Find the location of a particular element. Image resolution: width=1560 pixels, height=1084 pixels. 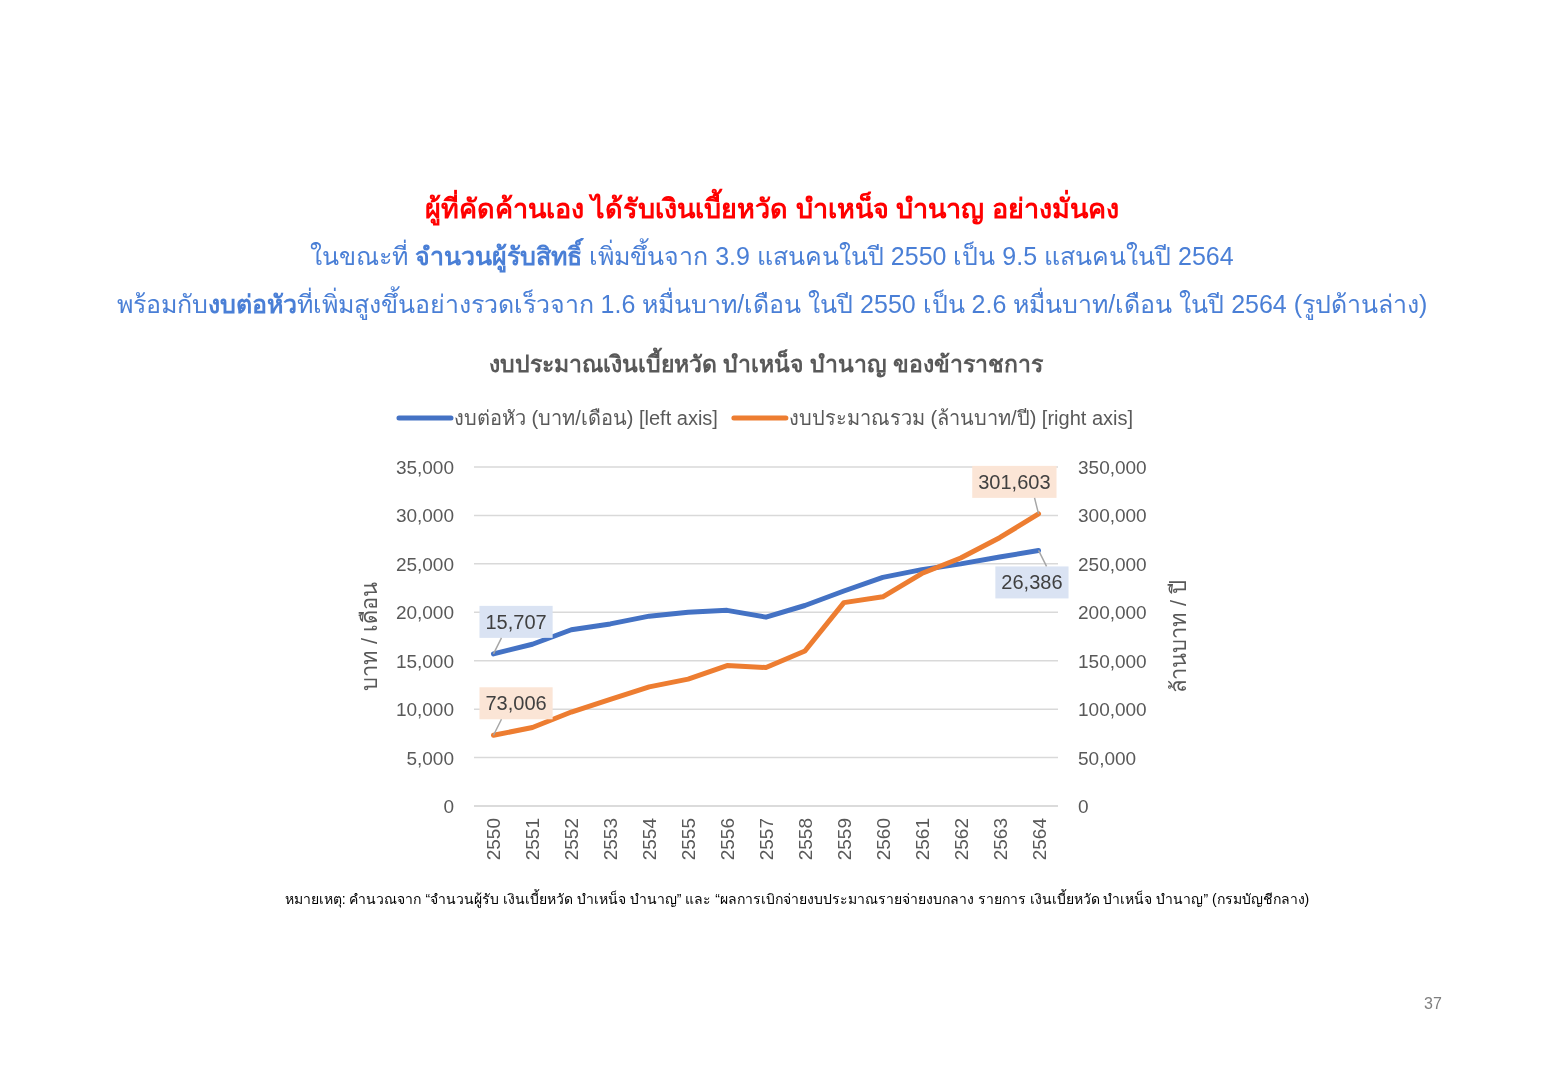

x-tick-label: 2560 is located at coordinates (883, 839).